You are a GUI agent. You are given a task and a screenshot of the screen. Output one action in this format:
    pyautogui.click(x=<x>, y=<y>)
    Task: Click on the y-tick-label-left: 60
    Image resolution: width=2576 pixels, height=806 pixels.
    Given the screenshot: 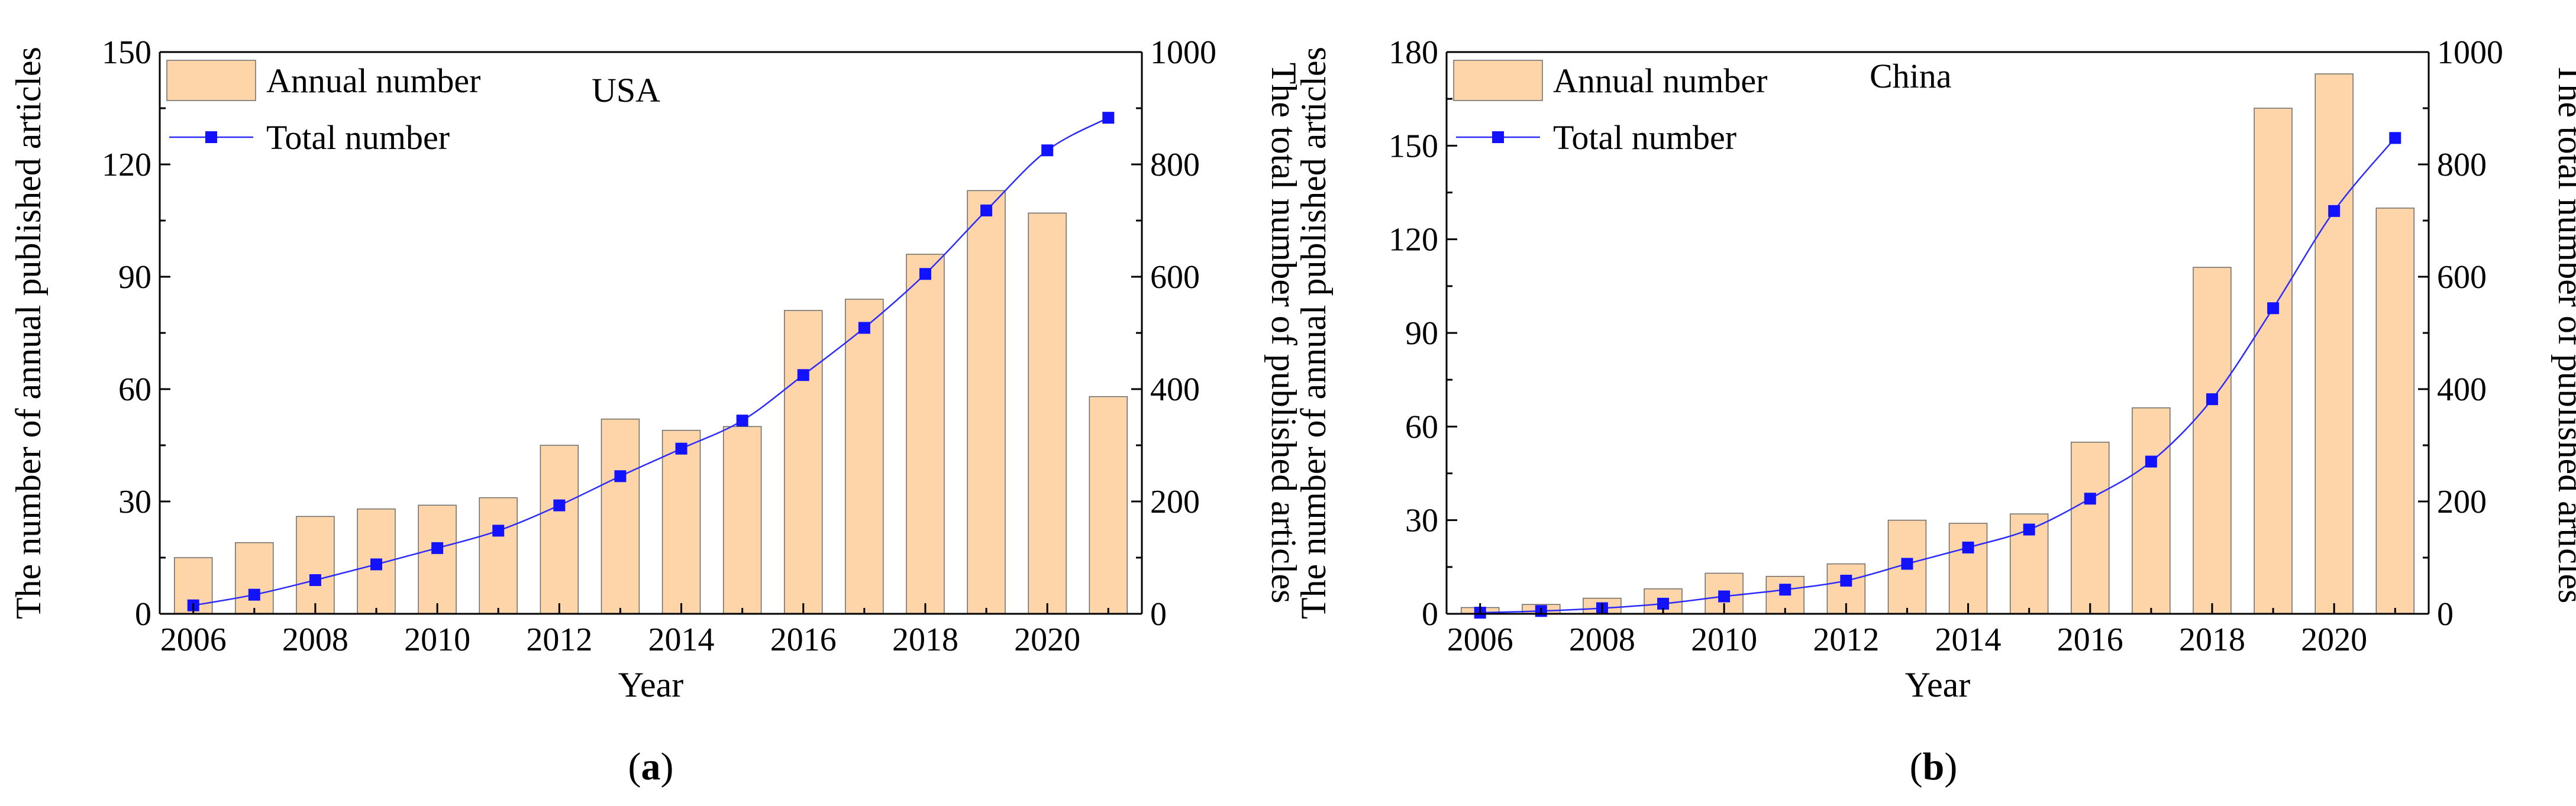 What is the action you would take?
    pyautogui.click(x=1421, y=427)
    